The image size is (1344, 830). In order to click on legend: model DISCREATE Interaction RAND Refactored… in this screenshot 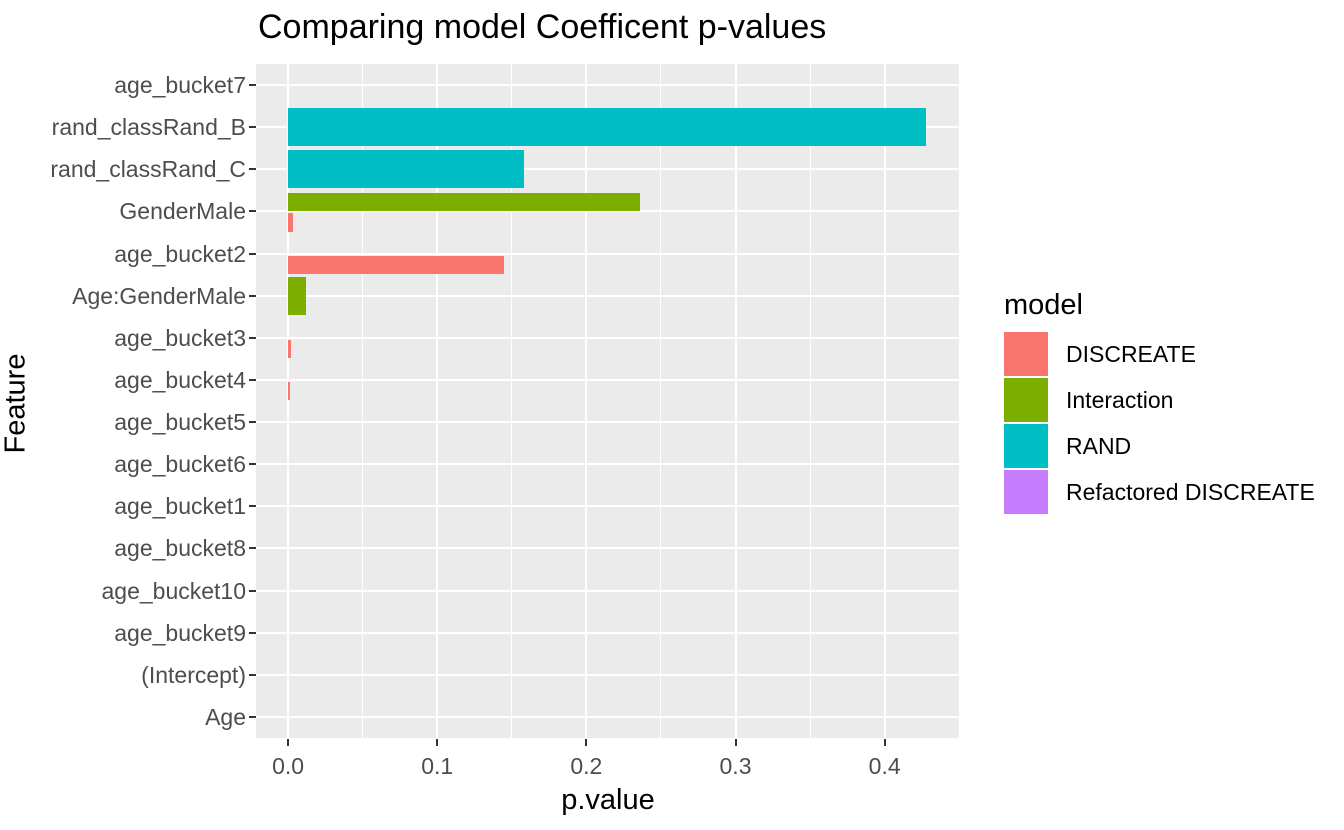, I will do `click(1172, 402)`.